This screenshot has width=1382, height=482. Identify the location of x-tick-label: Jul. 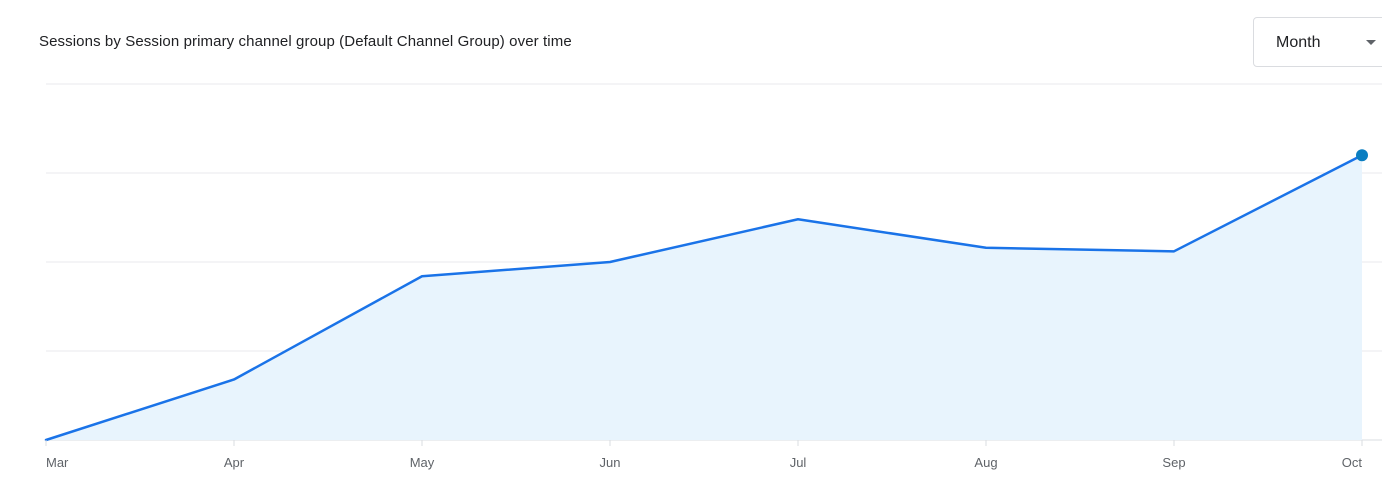
(798, 462).